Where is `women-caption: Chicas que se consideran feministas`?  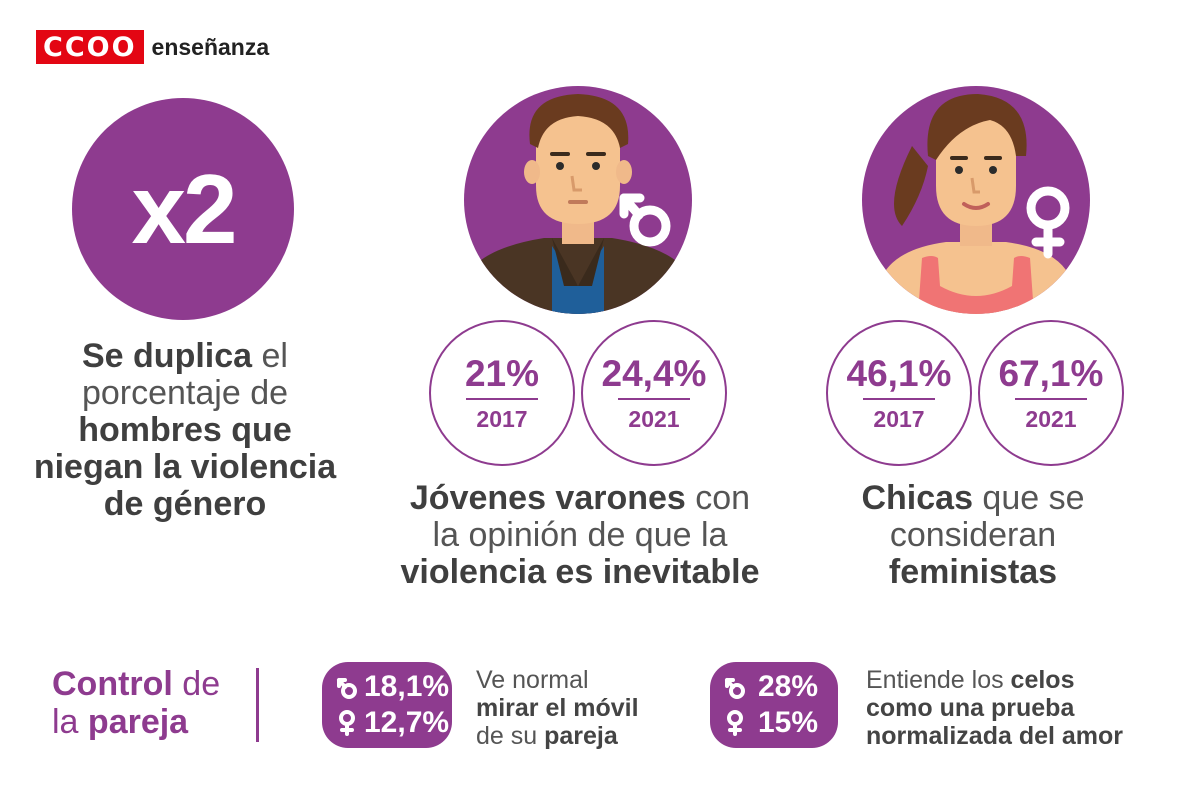
women-caption: Chicas que se consideran feministas is located at coordinates (973, 535).